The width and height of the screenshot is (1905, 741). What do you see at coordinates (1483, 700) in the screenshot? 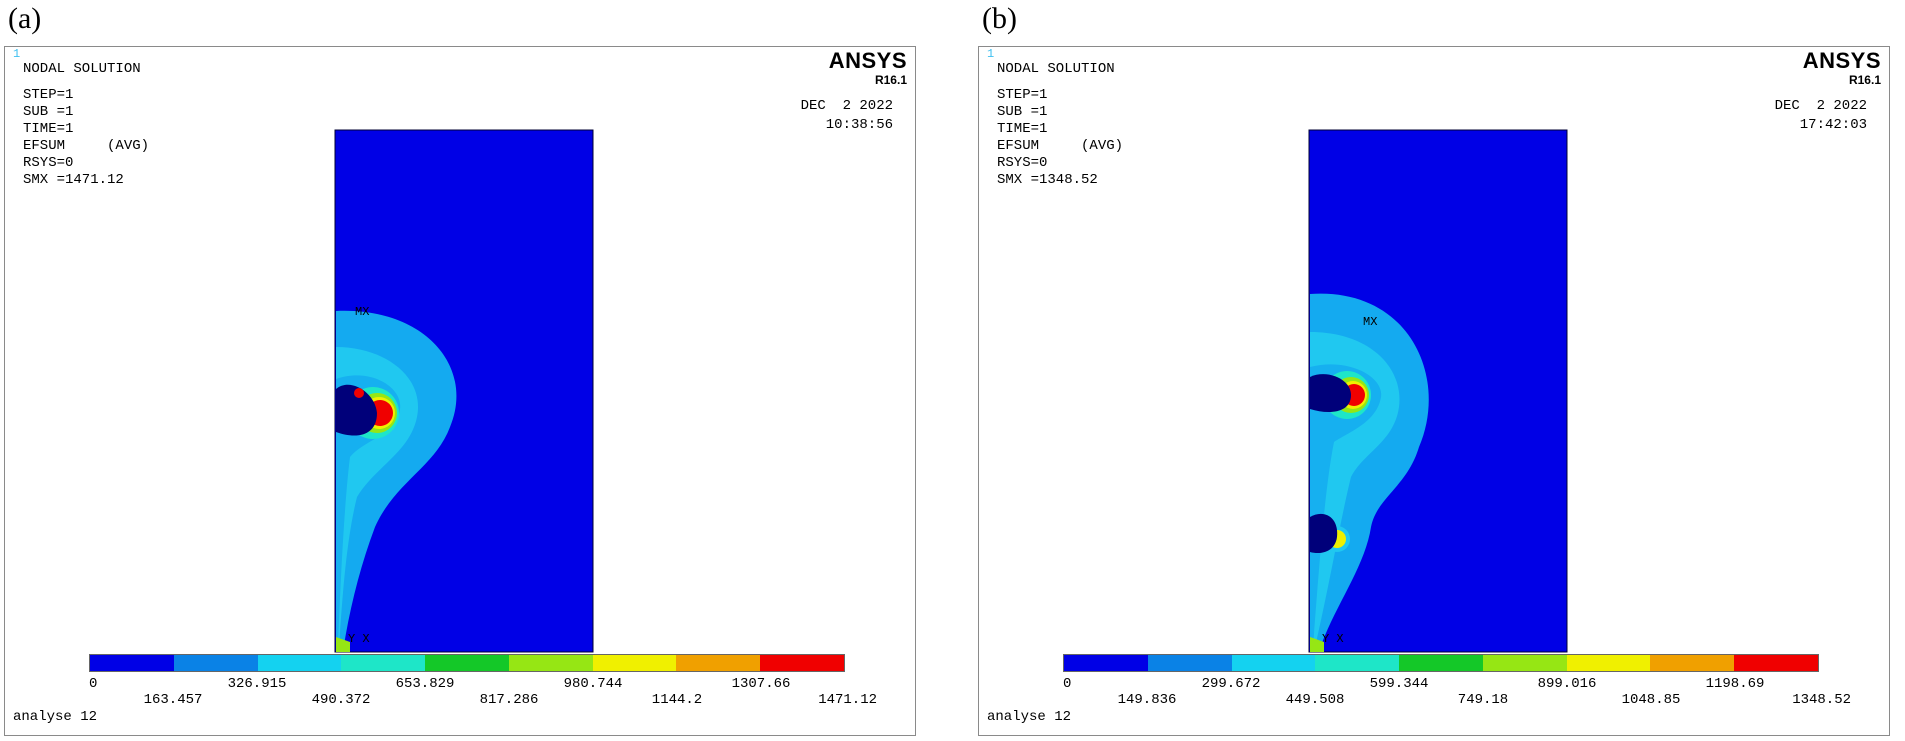
I see `legend-value: 749.18` at bounding box center [1483, 700].